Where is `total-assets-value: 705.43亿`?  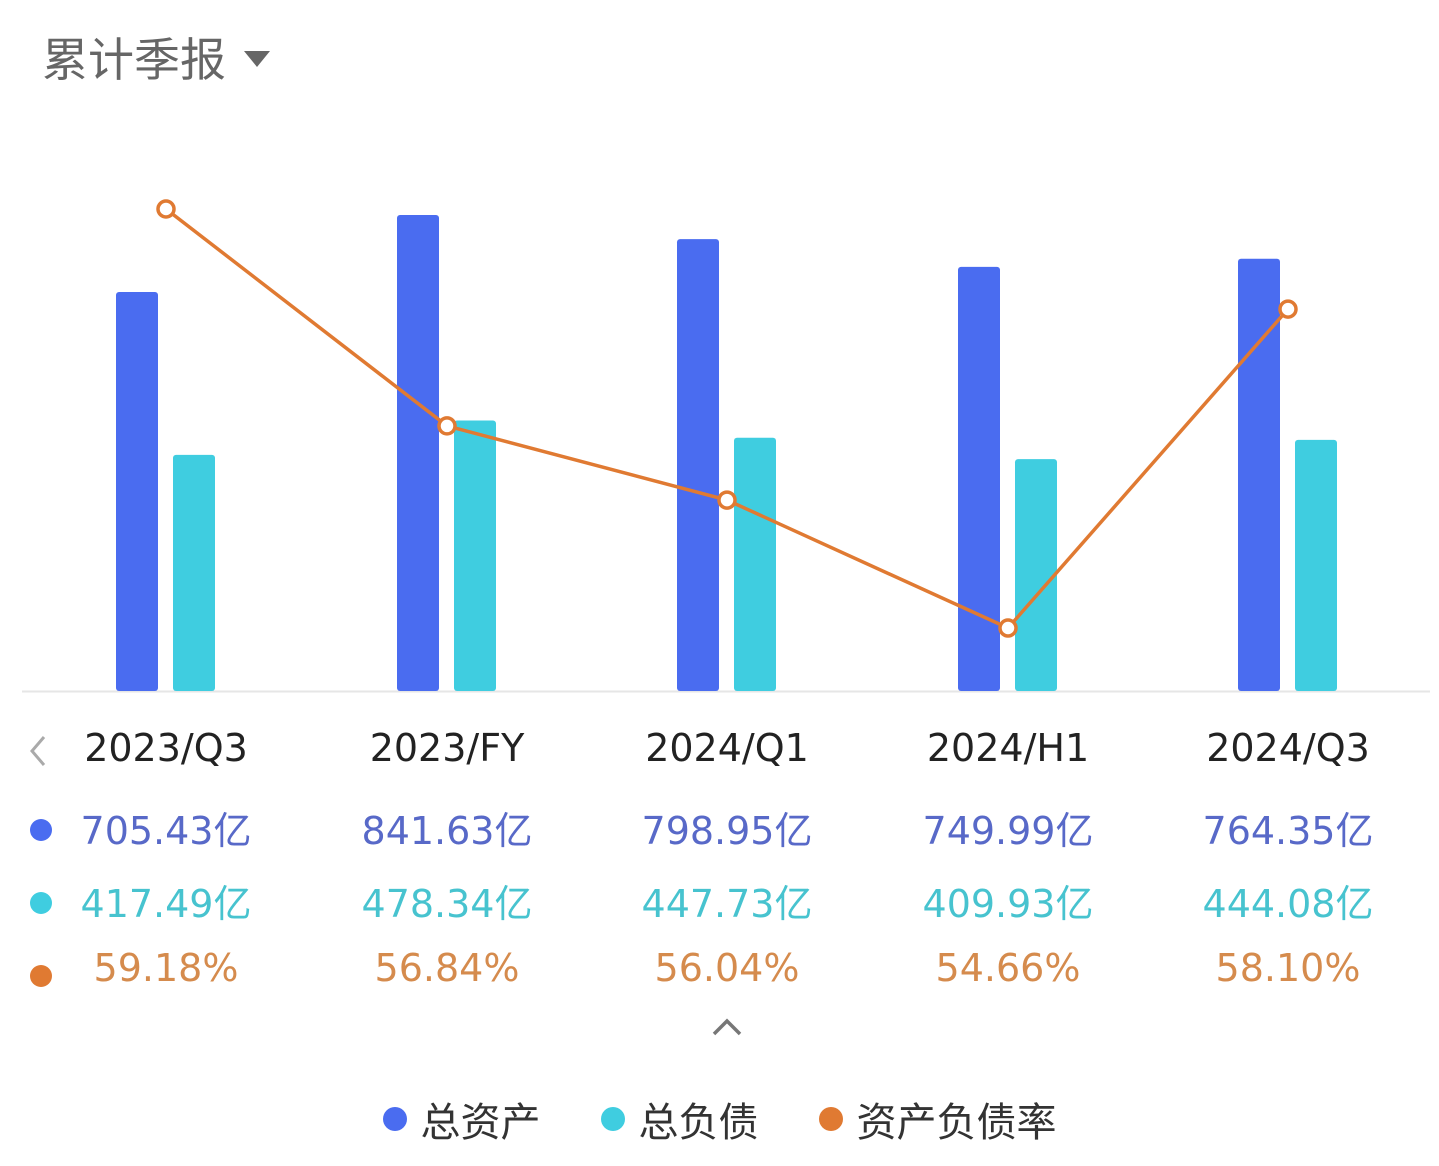
total-assets-value: 705.43亿 is located at coordinates (166, 831).